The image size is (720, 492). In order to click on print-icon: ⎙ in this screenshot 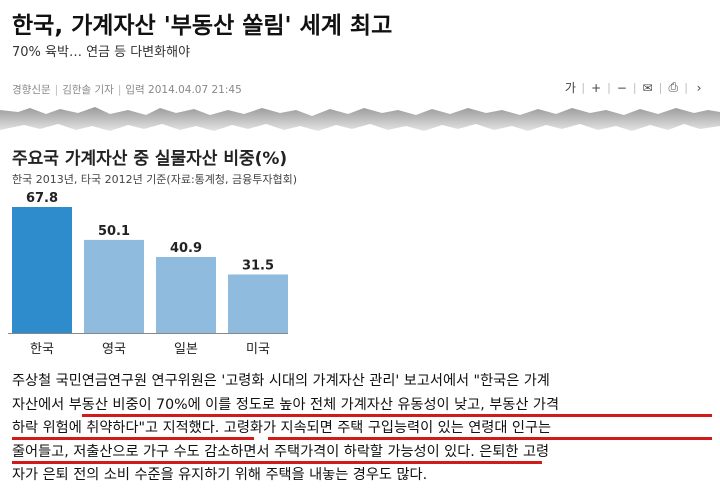, I will do `click(673, 87)`.